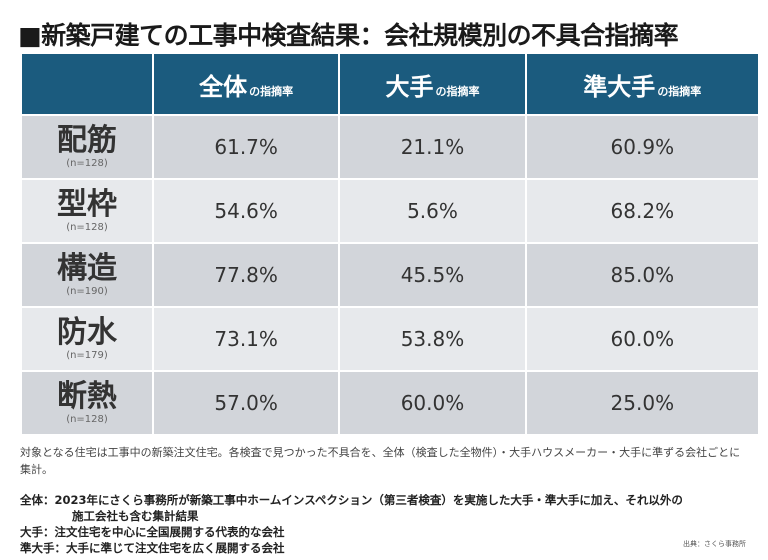 This screenshot has width=768, height=560. What do you see at coordinates (642, 211) in the screenshot?
I see `rate-cell: 68.2%` at bounding box center [642, 211].